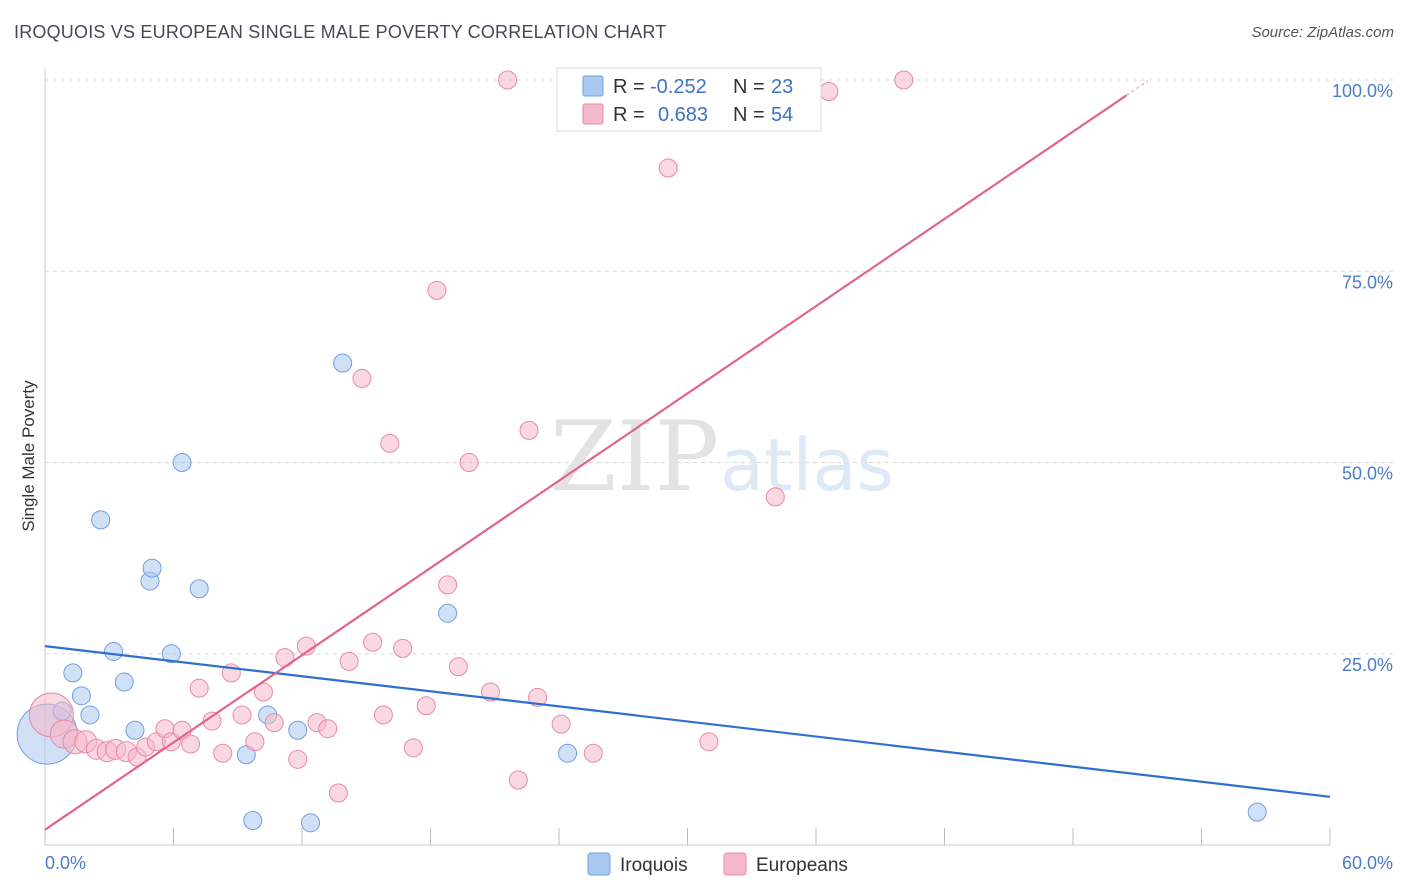  What do you see at coordinates (683, 115) in the screenshot?
I see `legend-r-value-europeans: 0.683` at bounding box center [683, 115].